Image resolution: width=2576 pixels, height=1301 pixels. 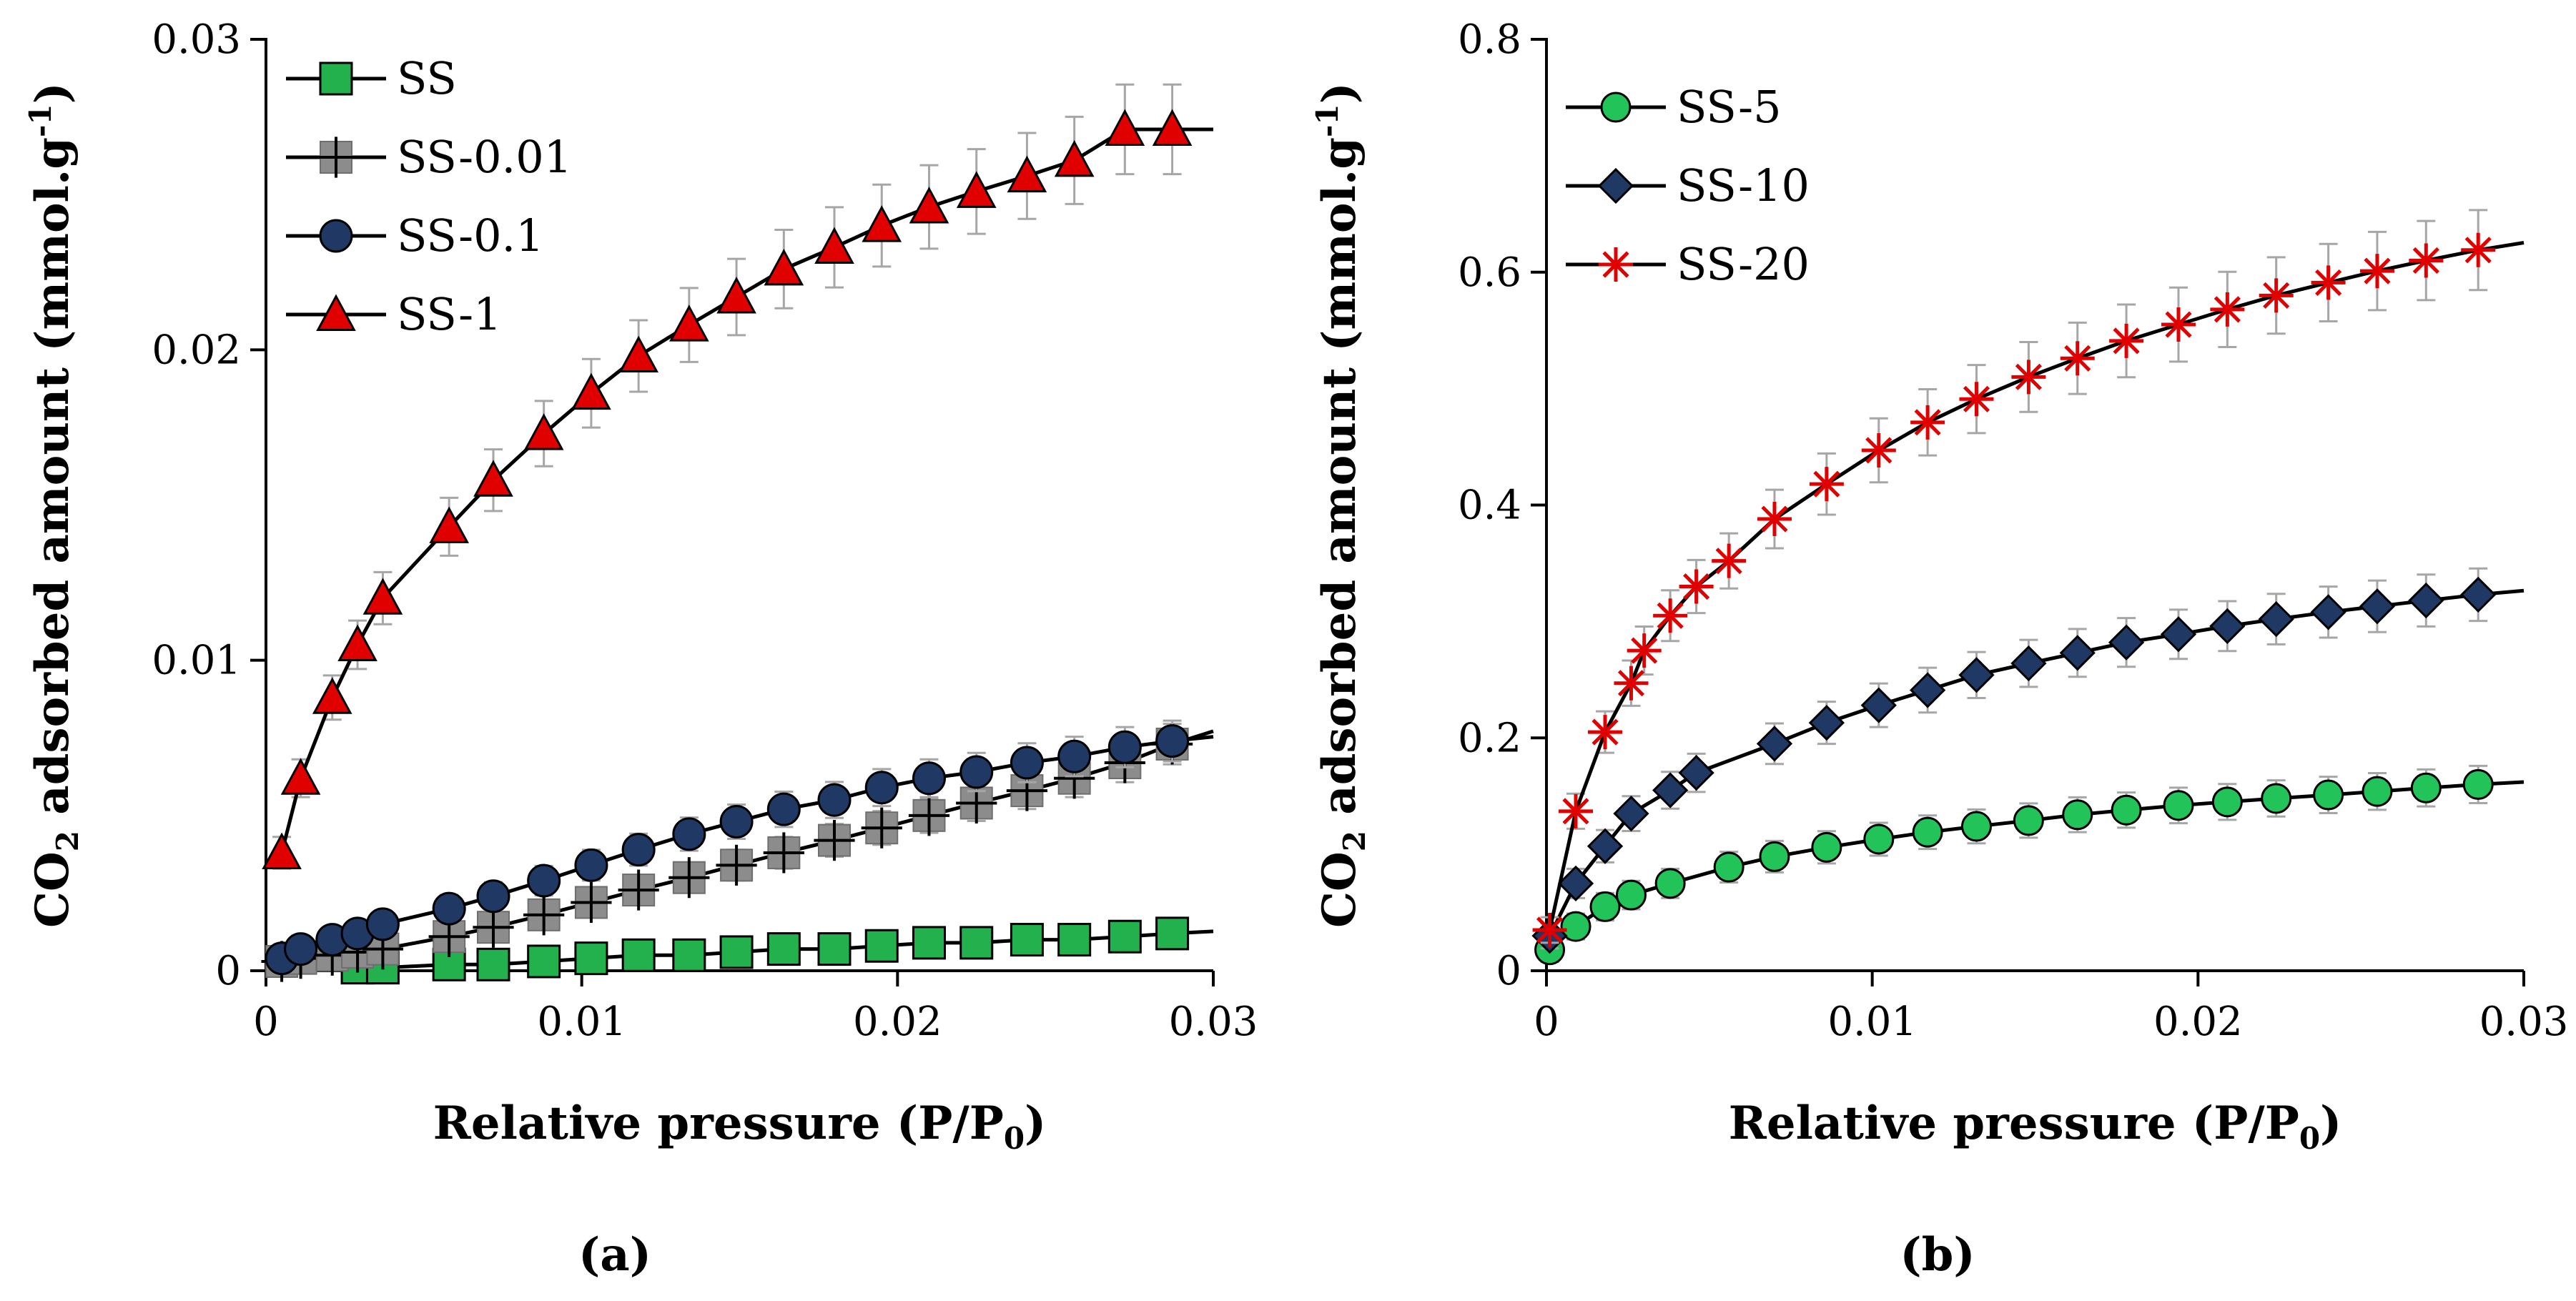 I want to click on legend-label: SS-20, so click(x=1743, y=264).